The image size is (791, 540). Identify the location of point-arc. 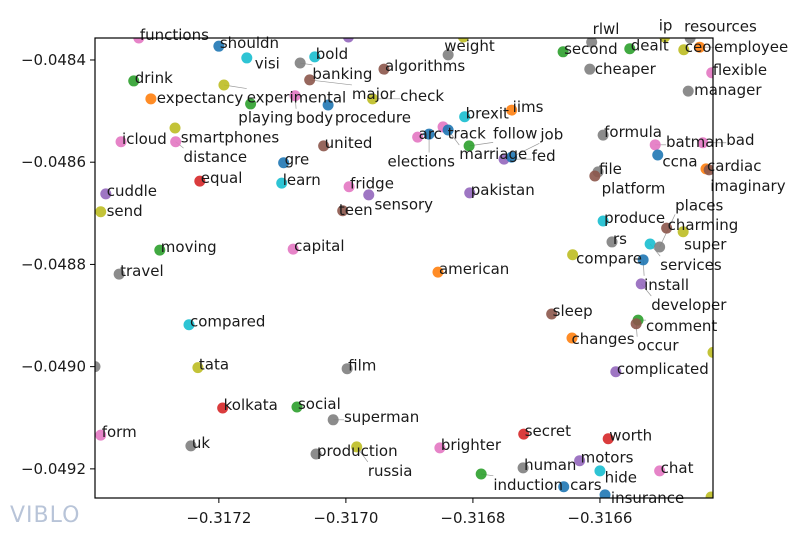
(418, 137).